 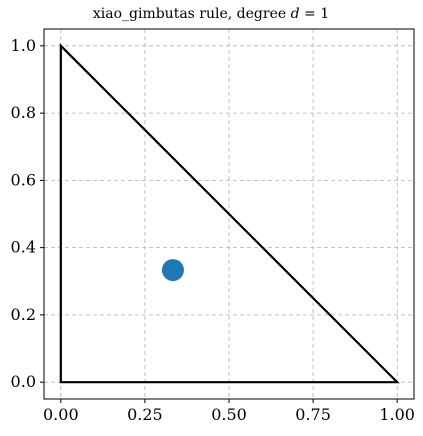 I want to click on chart-title-suffix: = 1, so click(x=315, y=14).